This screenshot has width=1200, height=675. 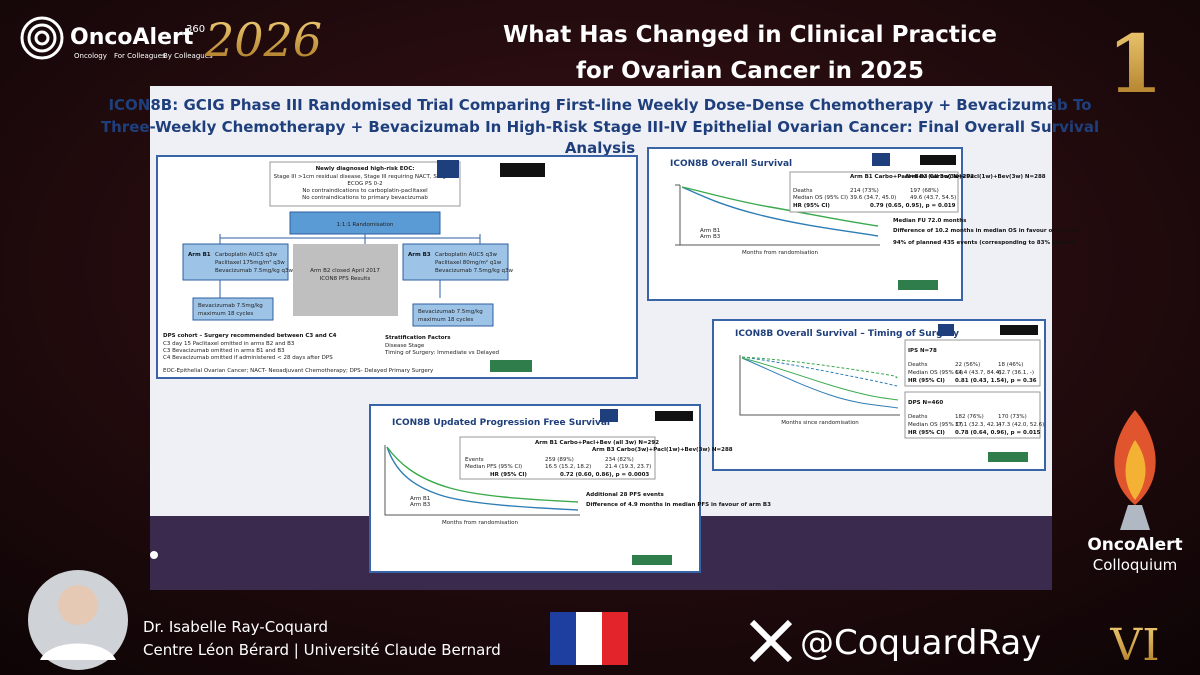 What do you see at coordinates (225, 314) in the screenshot?
I see `text: maximum 18 cycles` at bounding box center [225, 314].